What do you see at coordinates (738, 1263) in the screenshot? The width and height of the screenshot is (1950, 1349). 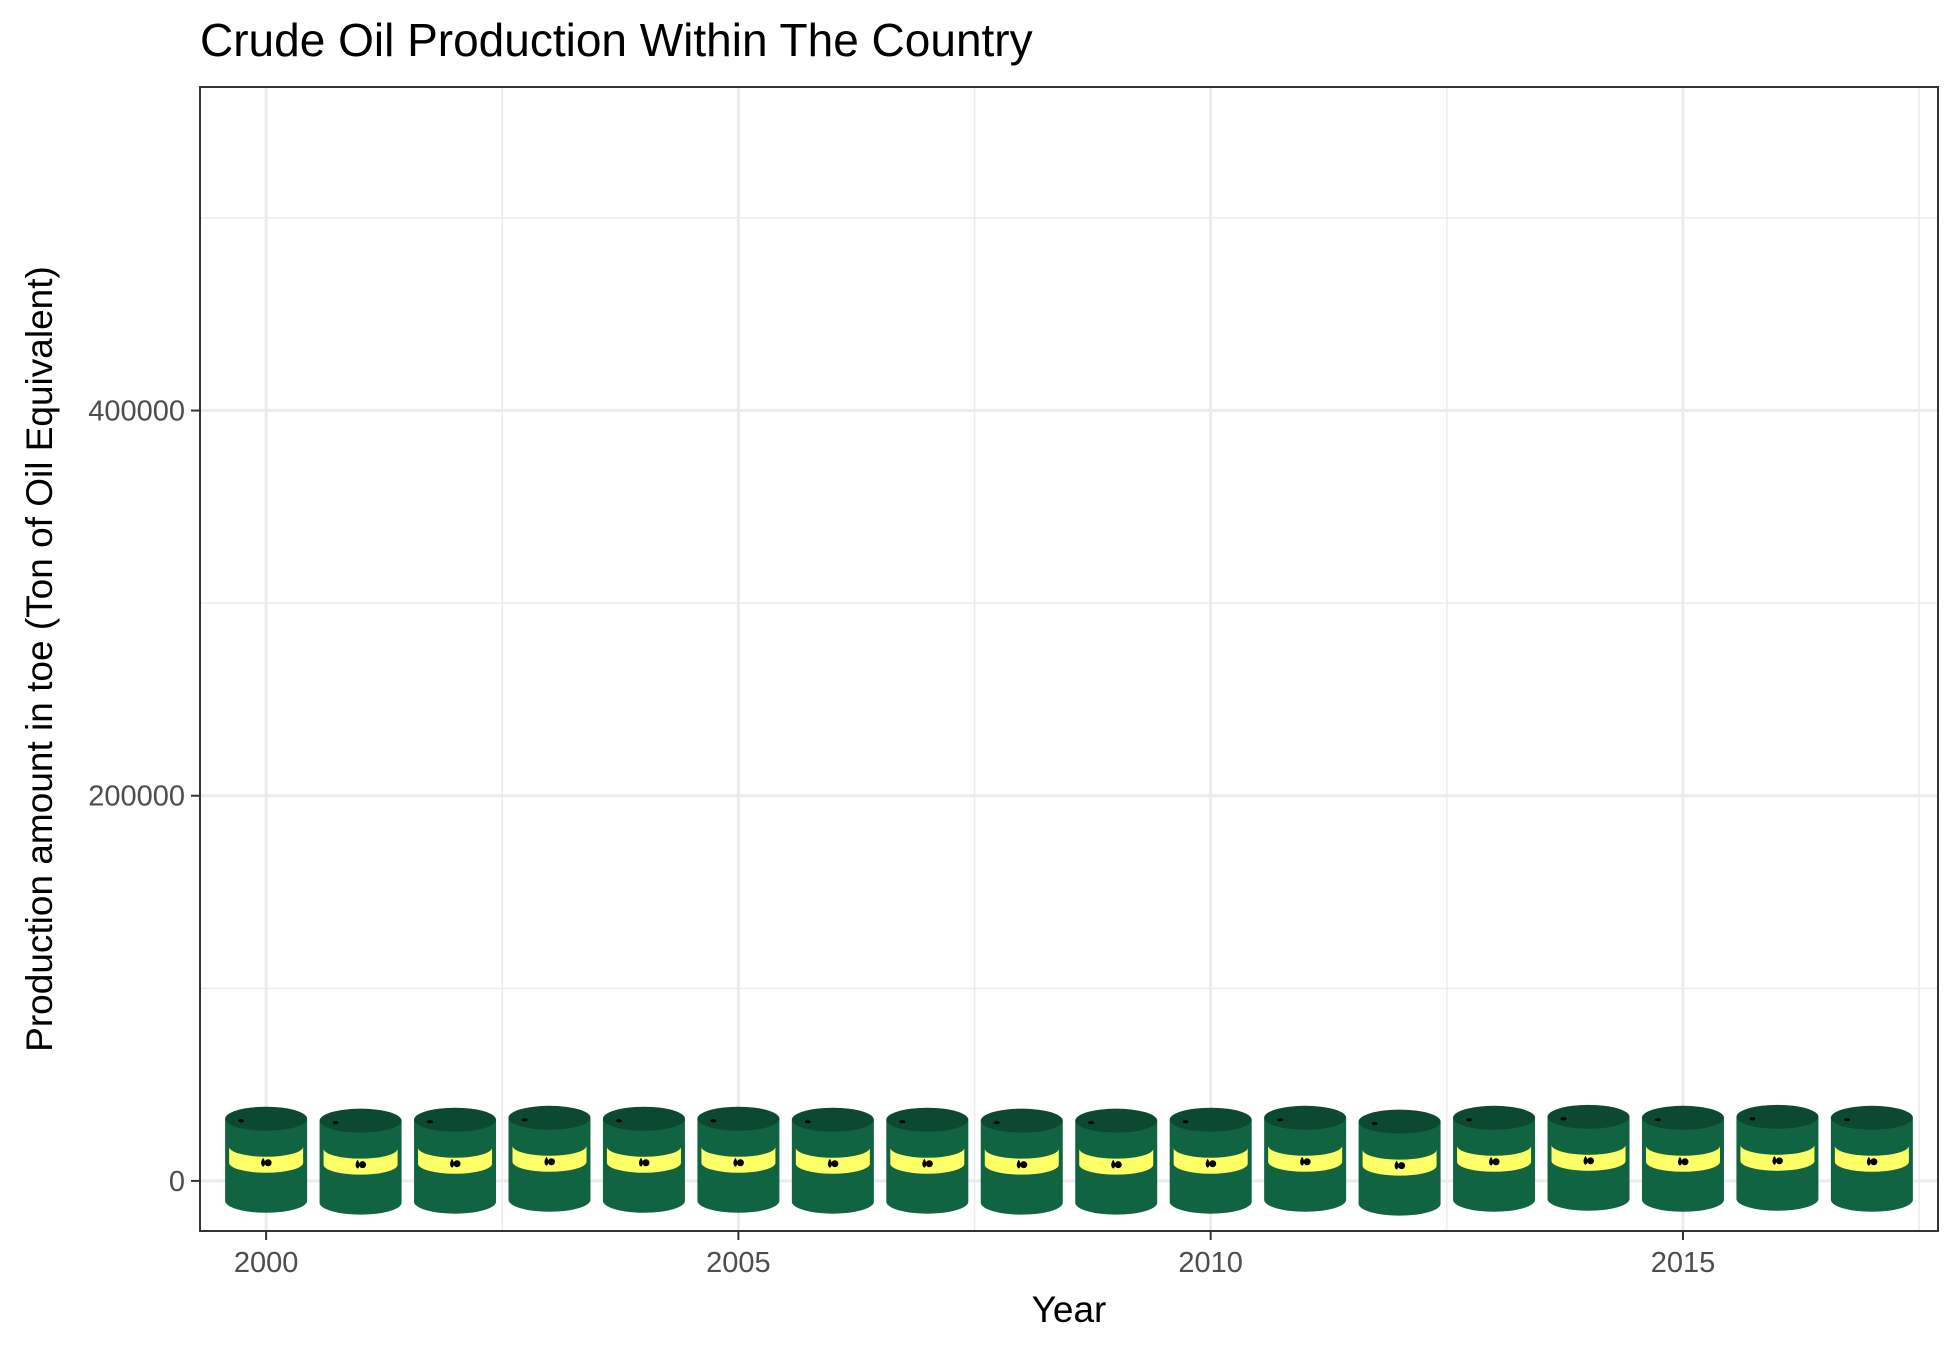 I see `x-tick-label: 2005` at bounding box center [738, 1263].